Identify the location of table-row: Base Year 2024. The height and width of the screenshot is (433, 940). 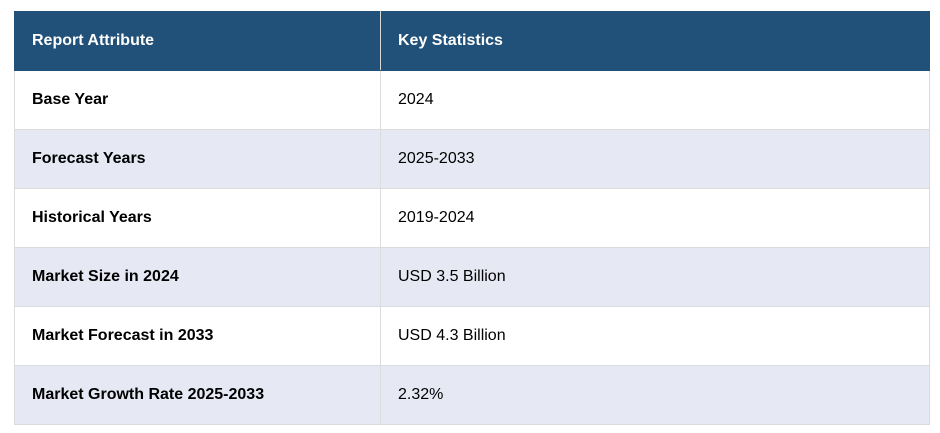
(472, 100).